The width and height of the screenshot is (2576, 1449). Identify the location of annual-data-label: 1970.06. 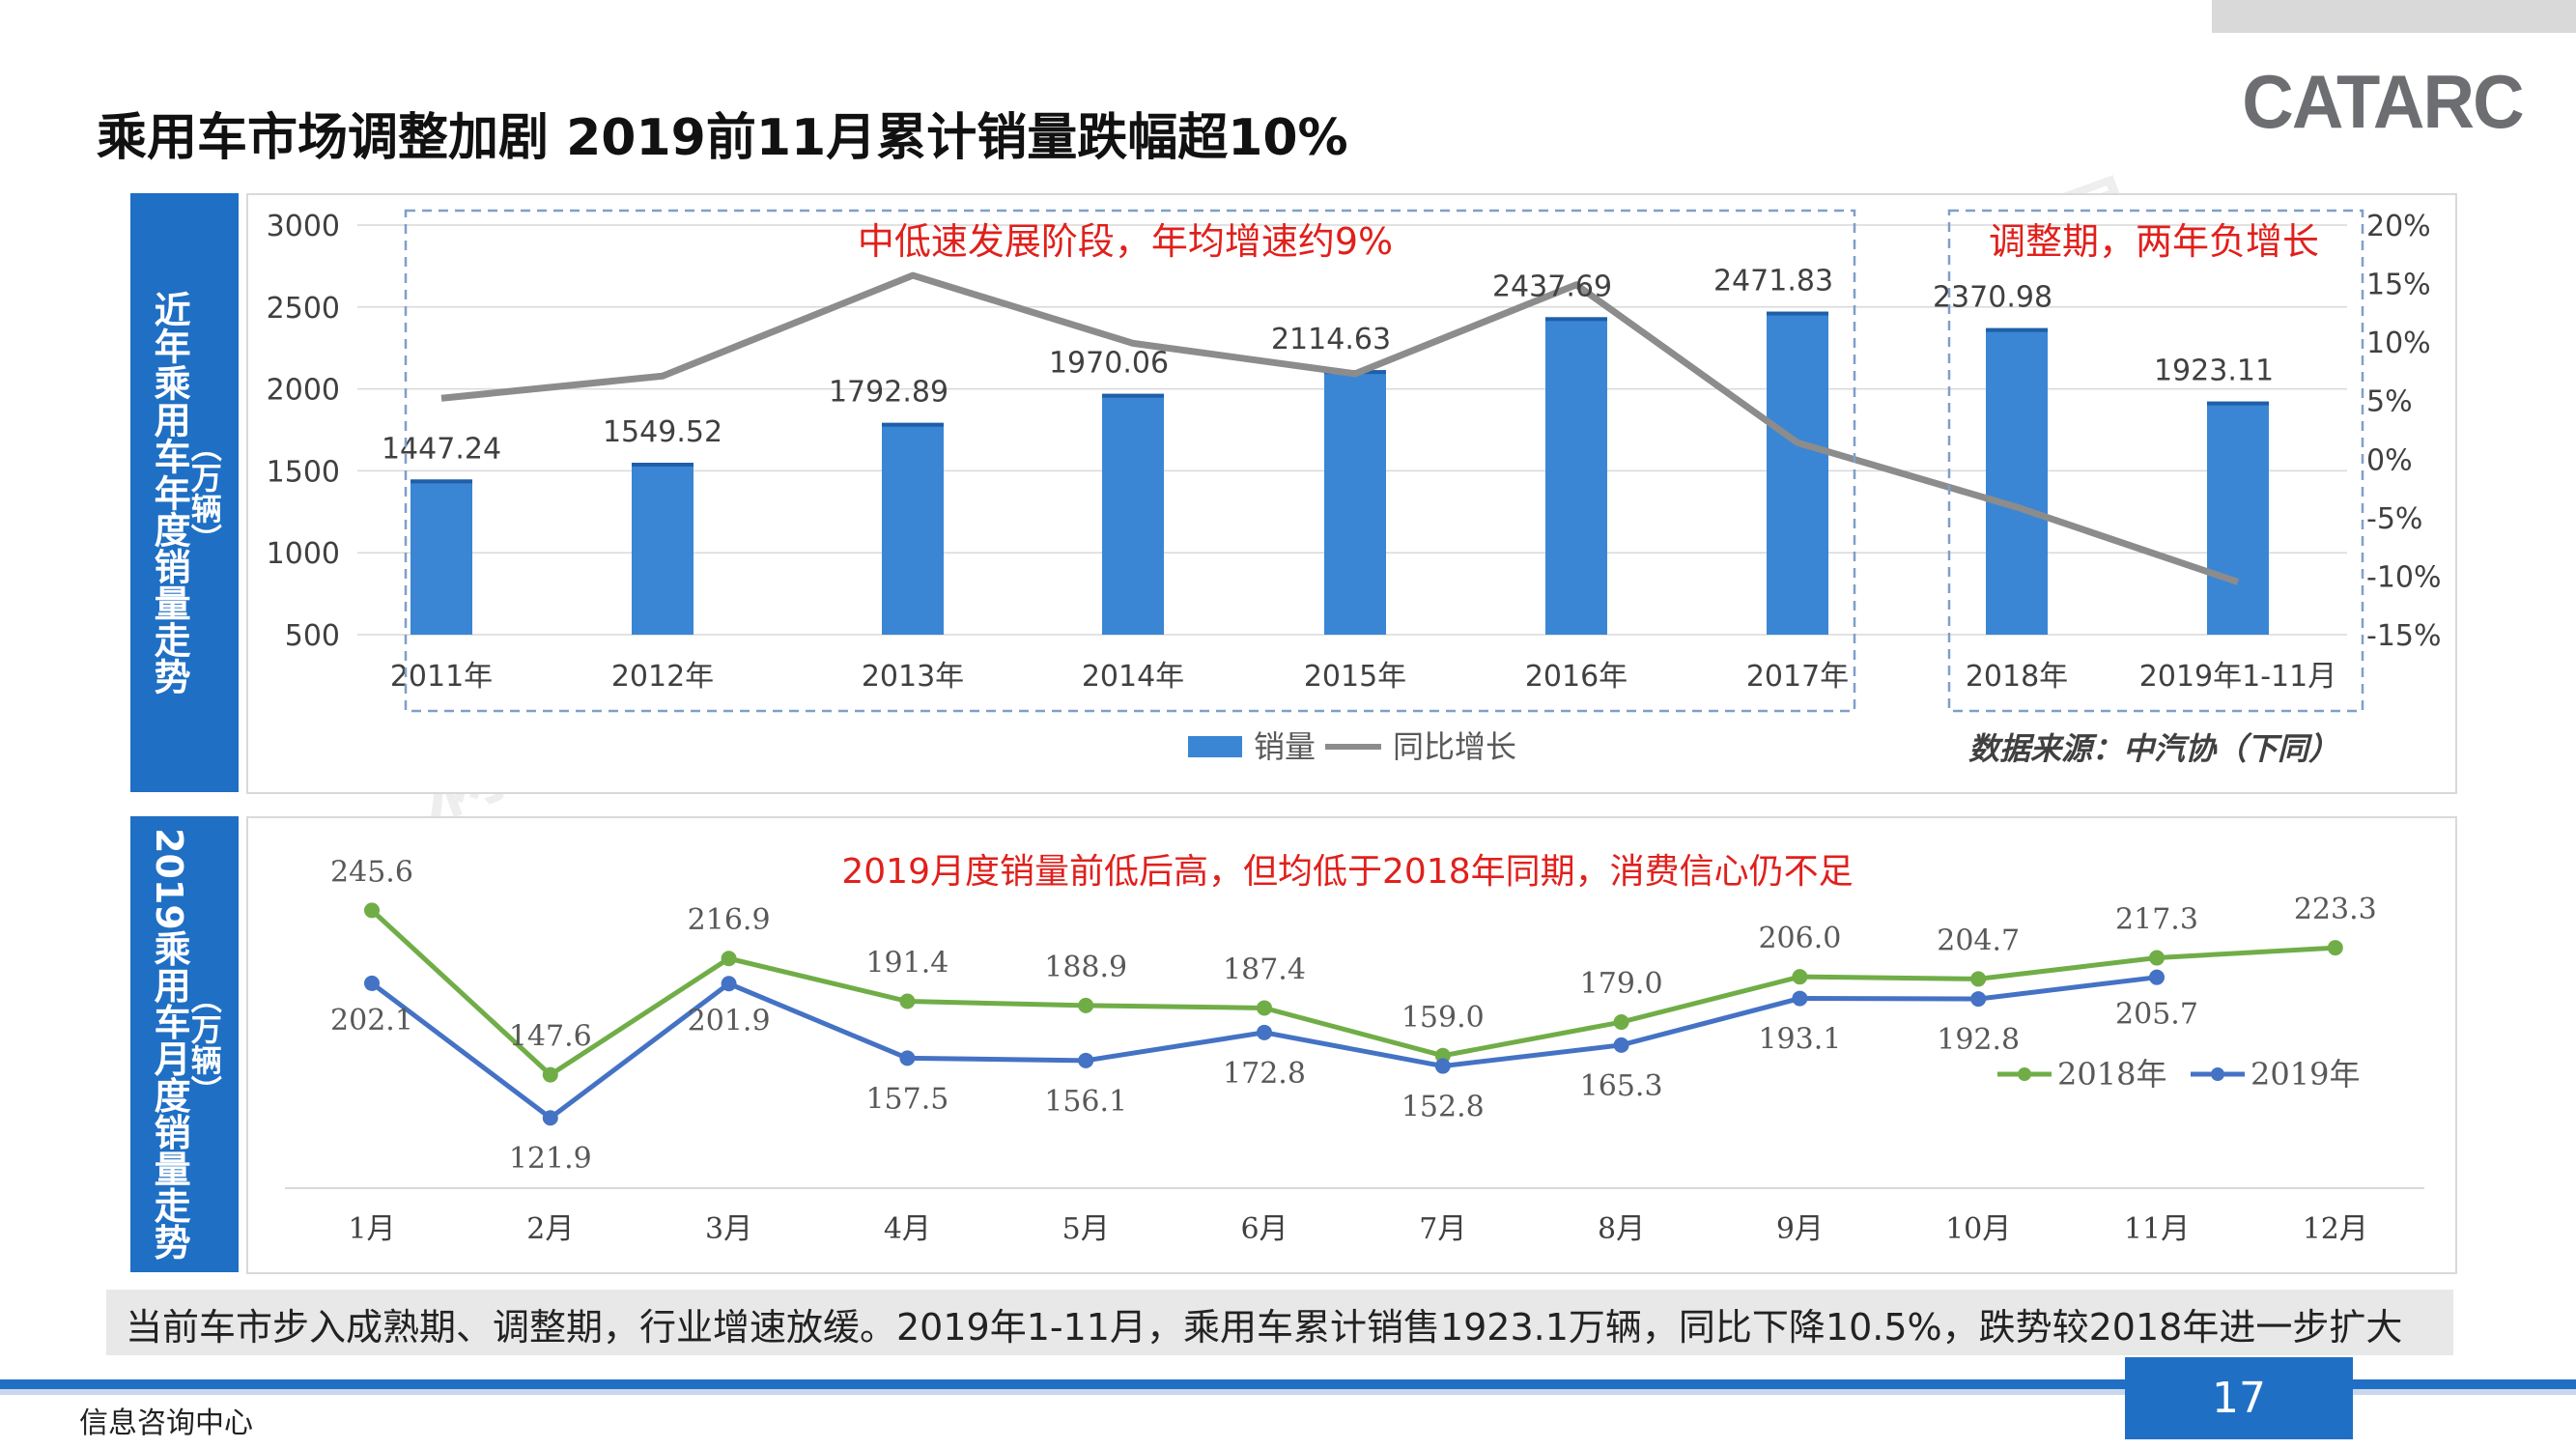
(1109, 364).